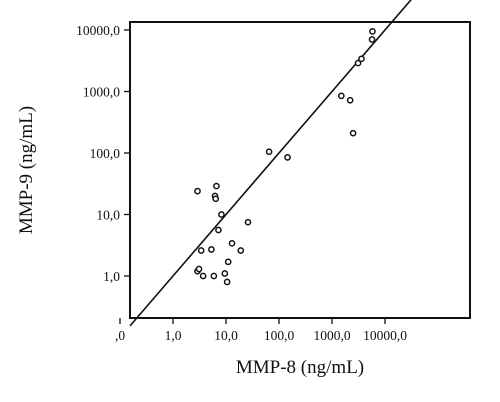  I want to click on y-axis-title: MMP-9 (ng/mL), so click(26, 170).